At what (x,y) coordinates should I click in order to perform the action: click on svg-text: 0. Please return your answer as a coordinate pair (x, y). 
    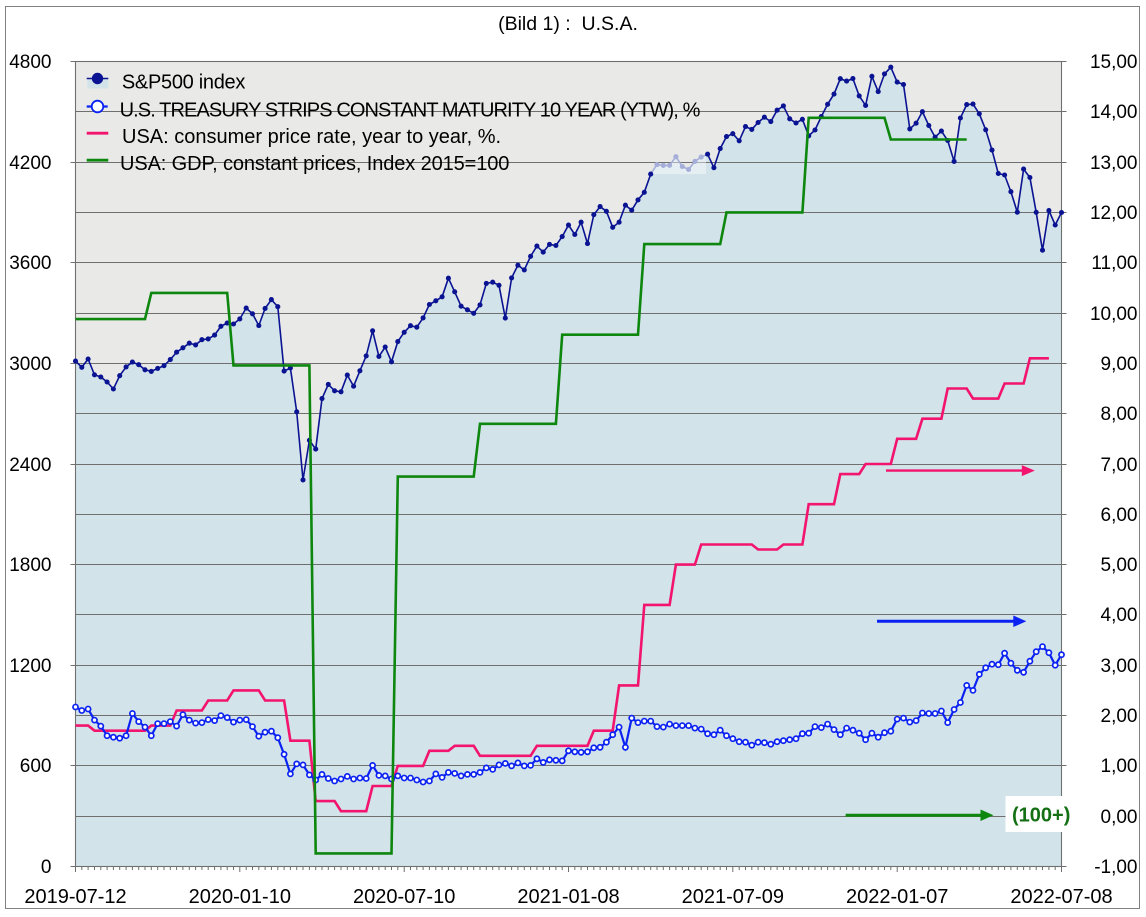
    Looking at the image, I should click on (46, 867).